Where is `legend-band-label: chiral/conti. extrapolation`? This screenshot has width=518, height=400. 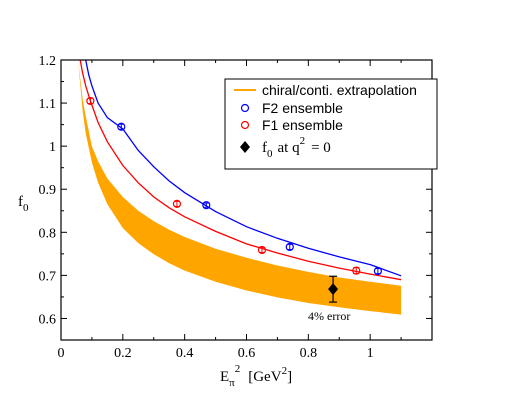
legend-band-label: chiral/conti. extrapolation is located at coordinates (339, 90).